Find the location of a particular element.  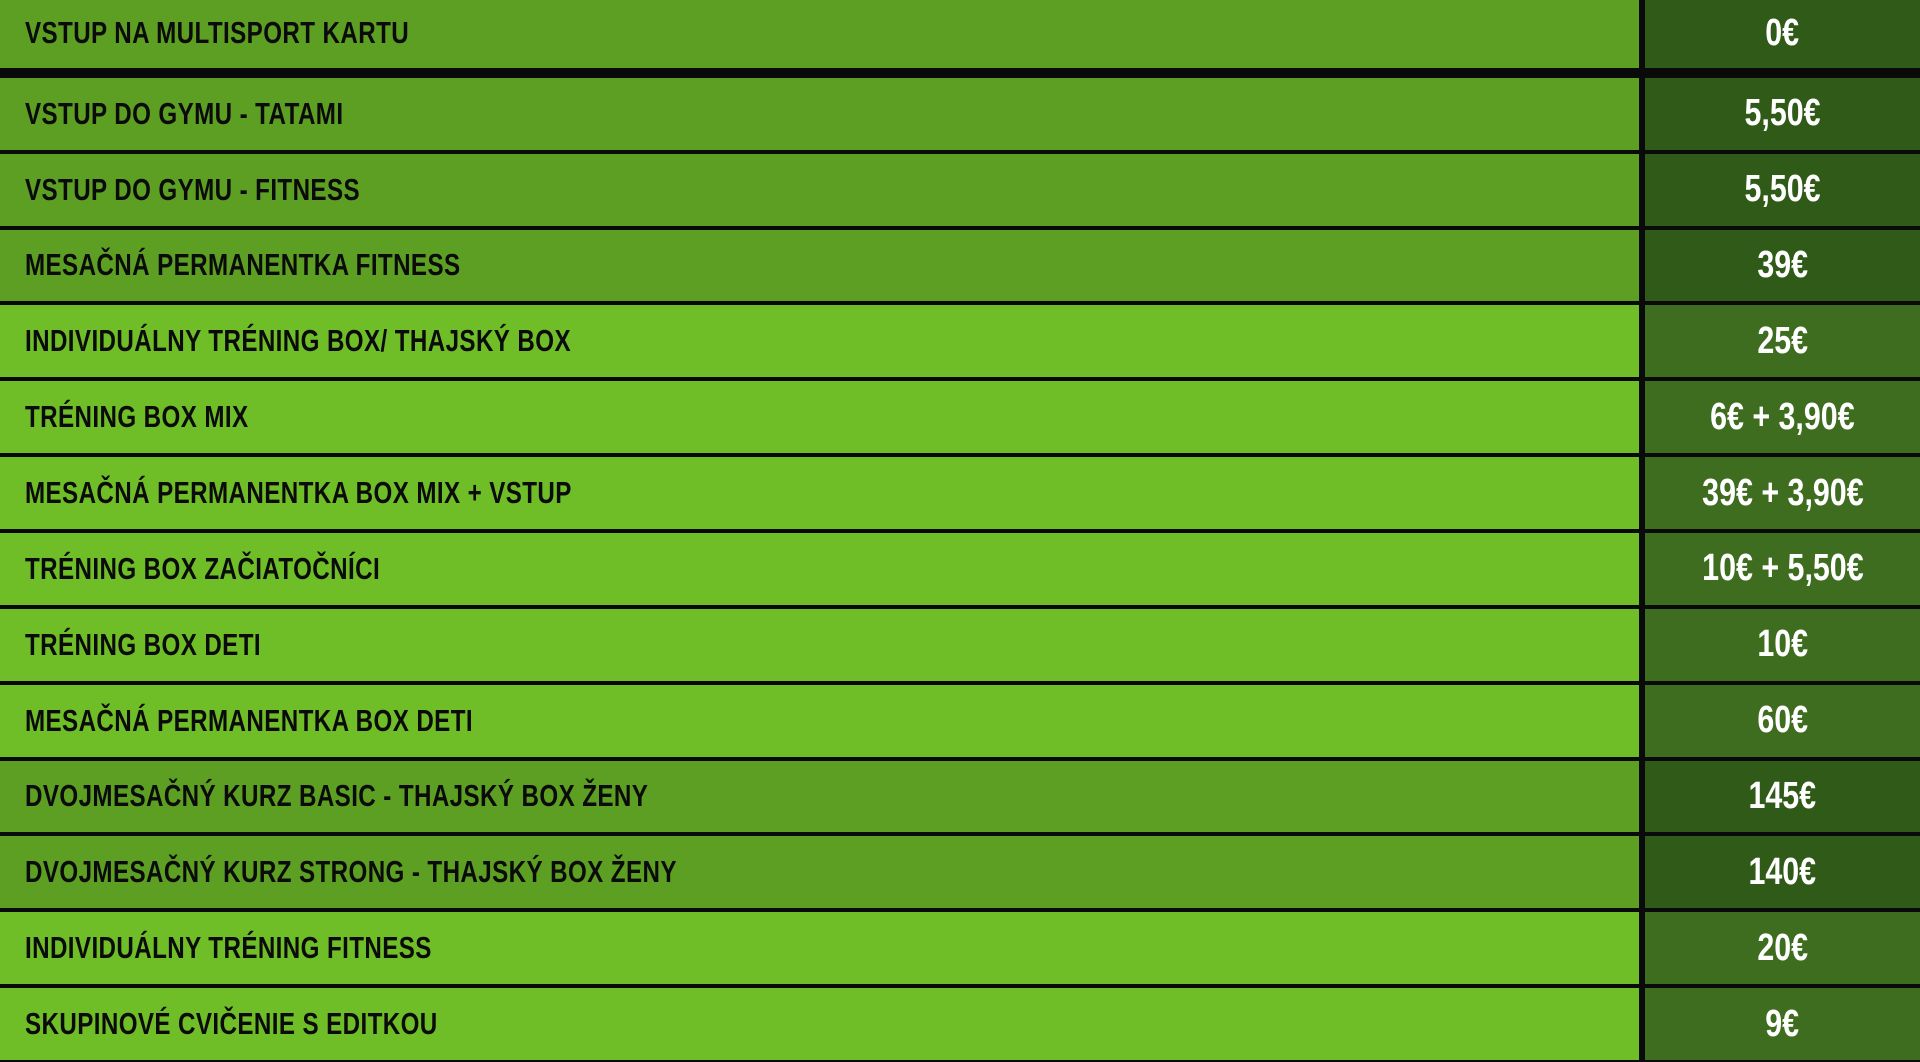

service-name: MESAČNÁ PERMANENTKA BOX MIX + VSTUP is located at coordinates (298, 493).